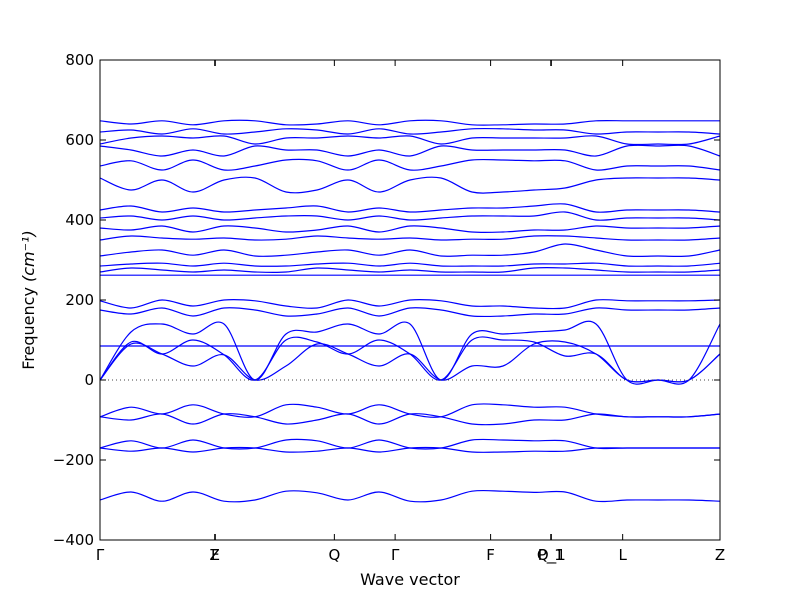 The height and width of the screenshot is (600, 800). Describe the element at coordinates (89, 380) in the screenshot. I see `y-tick-label: 0` at that location.